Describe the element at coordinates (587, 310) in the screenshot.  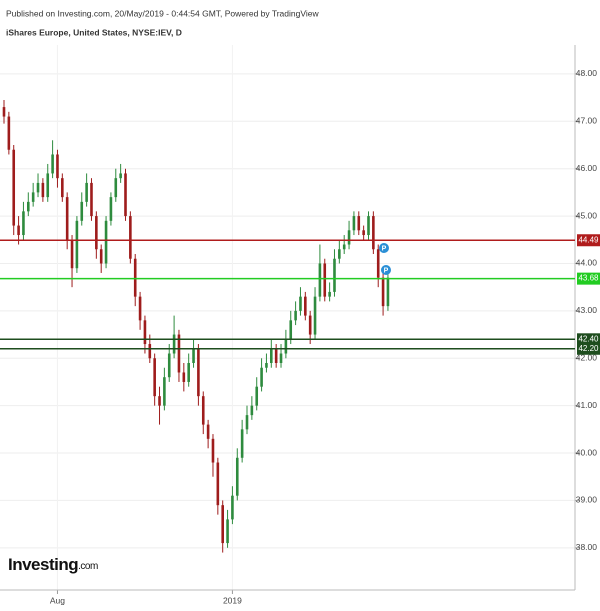
I see `y-tick-label: 43.00` at that location.